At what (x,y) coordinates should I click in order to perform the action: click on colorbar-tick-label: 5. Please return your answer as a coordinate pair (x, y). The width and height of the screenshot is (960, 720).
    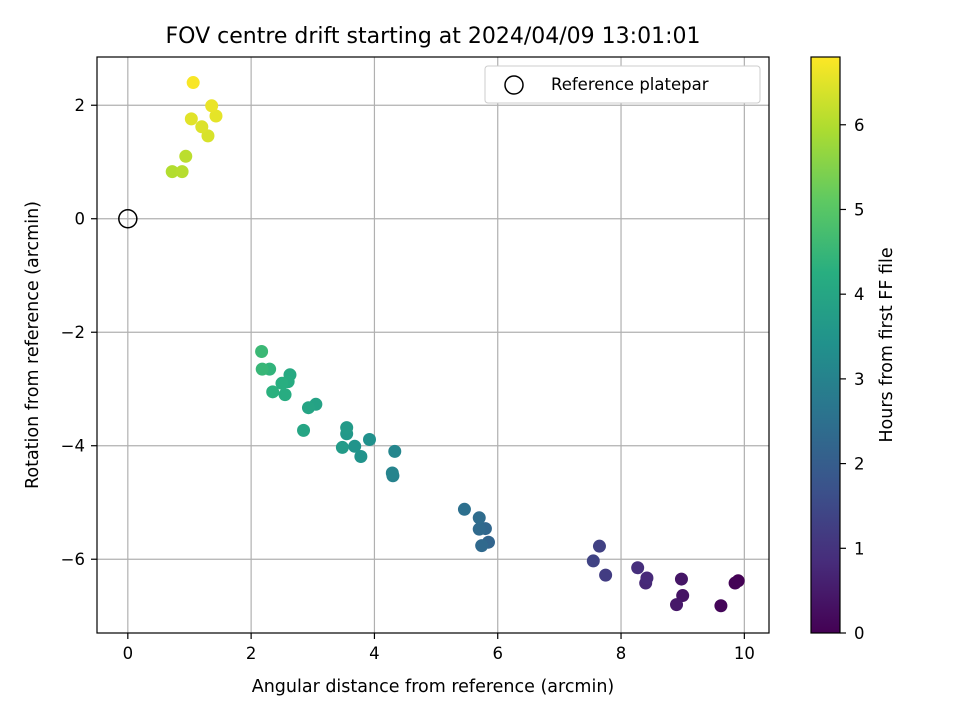
    Looking at the image, I should click on (859, 209).